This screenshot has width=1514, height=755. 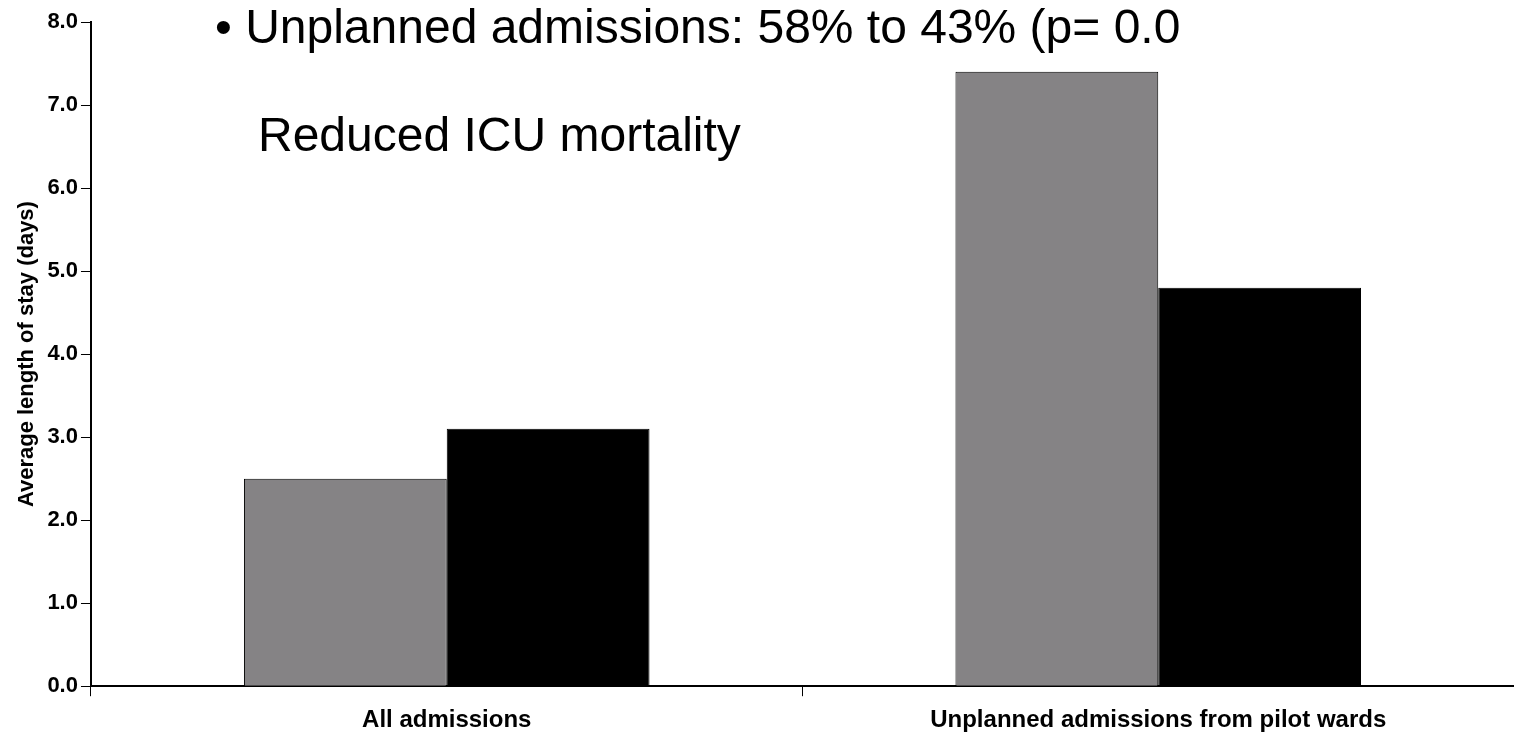 What do you see at coordinates (499, 135) in the screenshot?
I see `annotation: Reduced ICU mortality` at bounding box center [499, 135].